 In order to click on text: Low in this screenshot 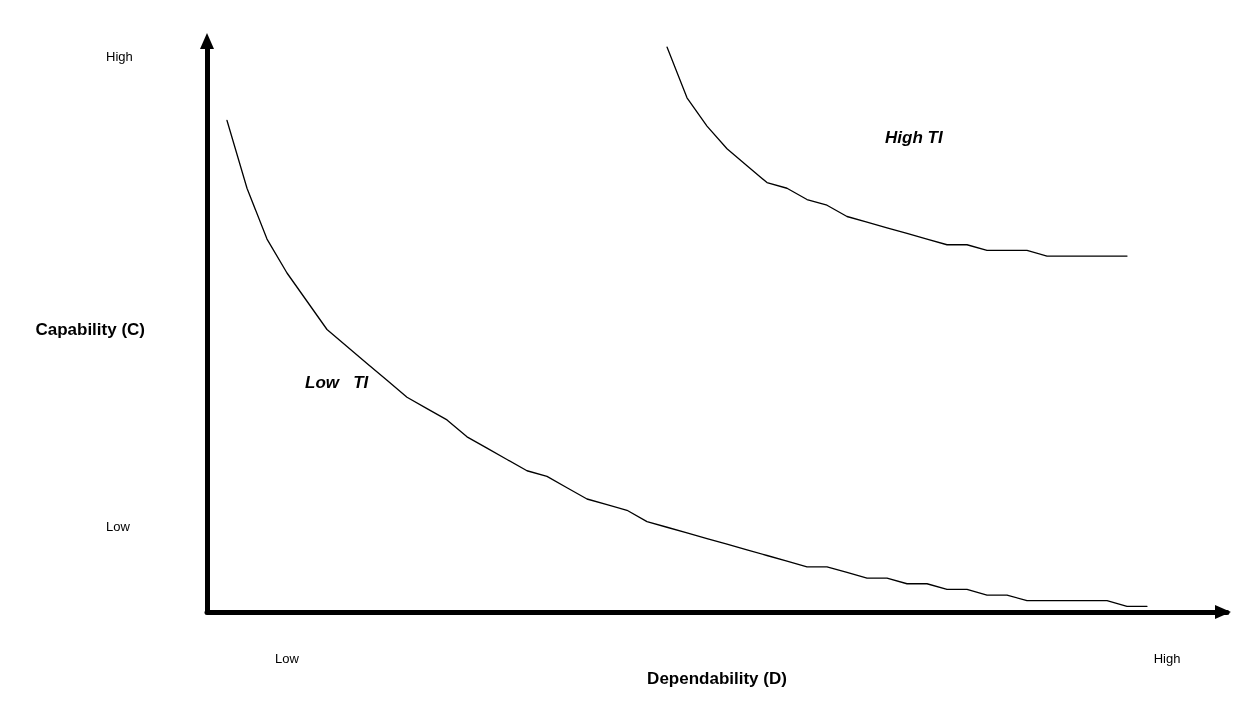, I will do `click(118, 526)`.